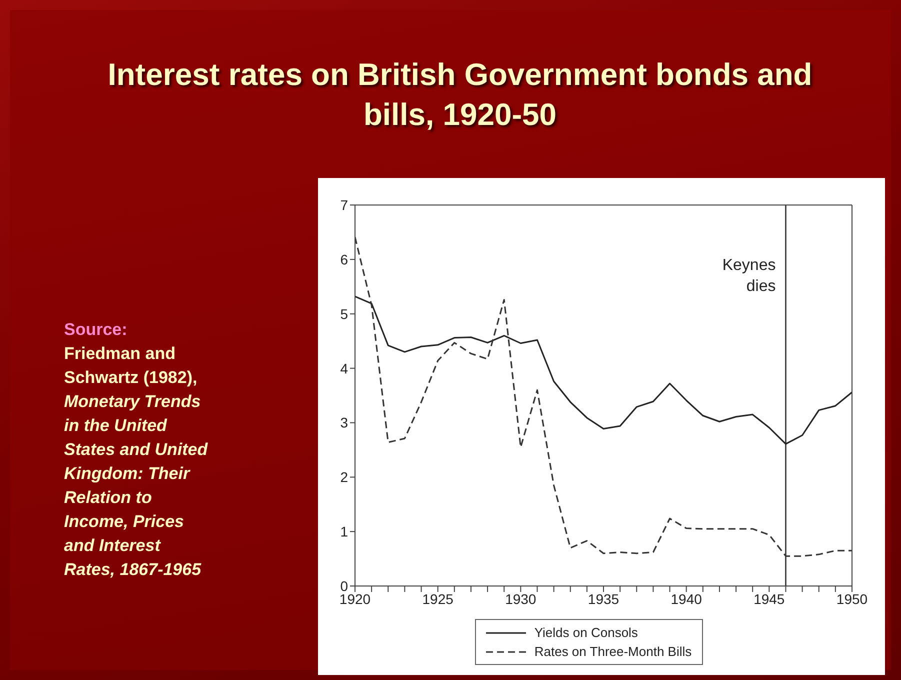  I want to click on x-tick-label: 1925, so click(438, 598).